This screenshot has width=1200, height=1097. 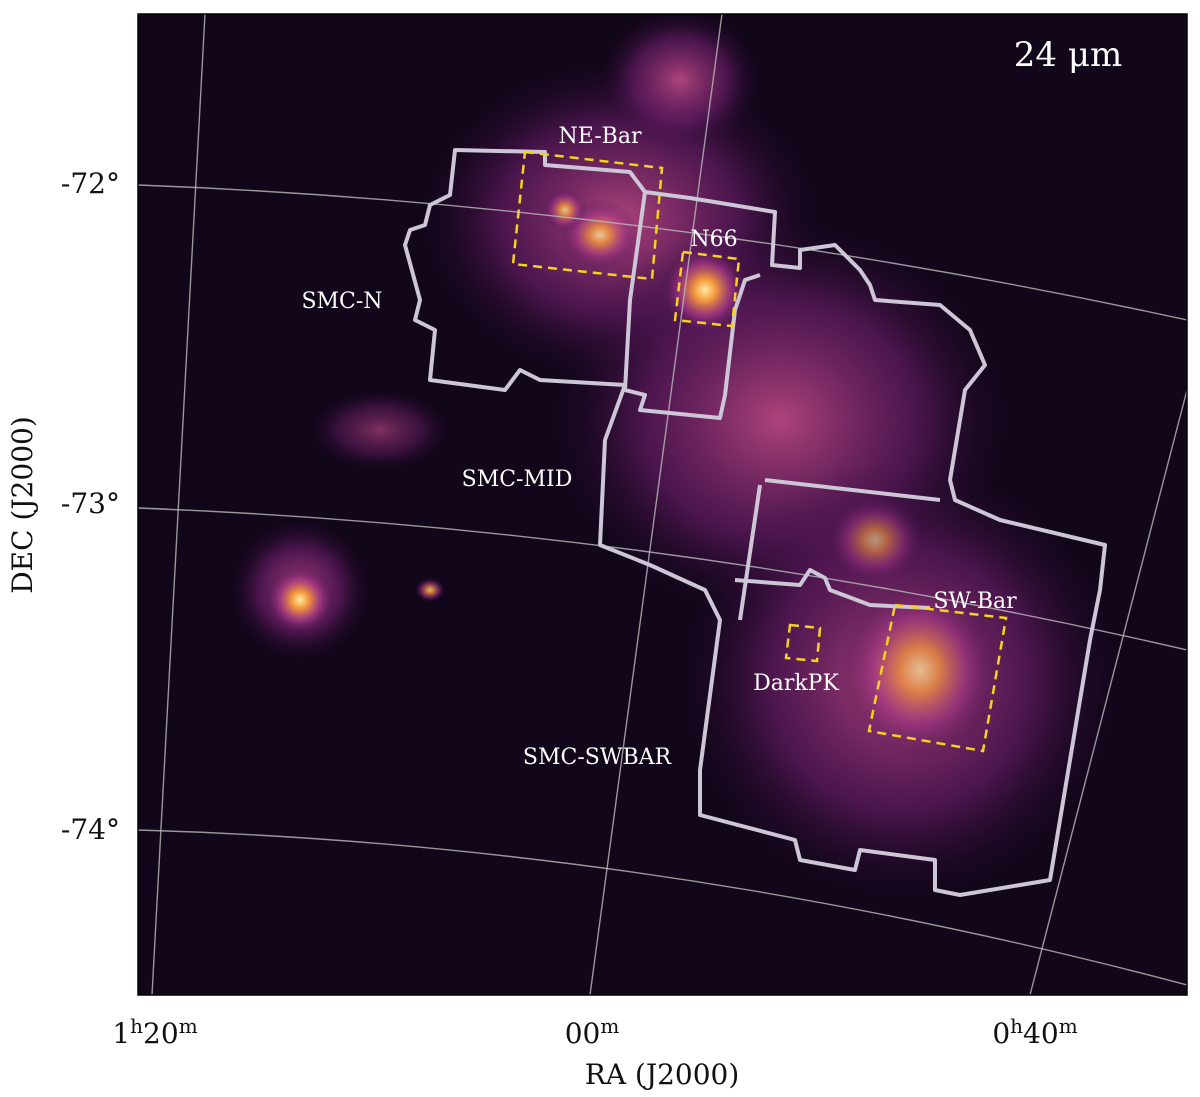 I want to click on panel-label: 24 μm, so click(x=1068, y=55).